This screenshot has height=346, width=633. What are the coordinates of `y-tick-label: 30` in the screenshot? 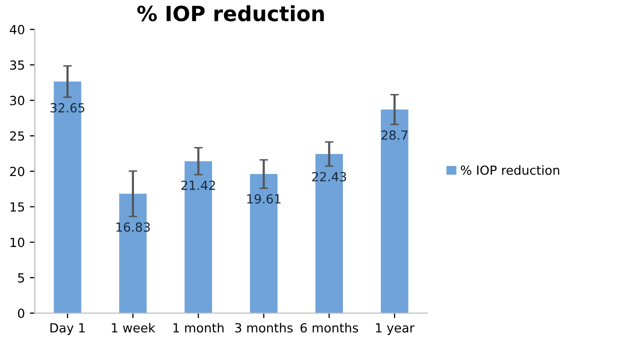 It's located at (17, 101).